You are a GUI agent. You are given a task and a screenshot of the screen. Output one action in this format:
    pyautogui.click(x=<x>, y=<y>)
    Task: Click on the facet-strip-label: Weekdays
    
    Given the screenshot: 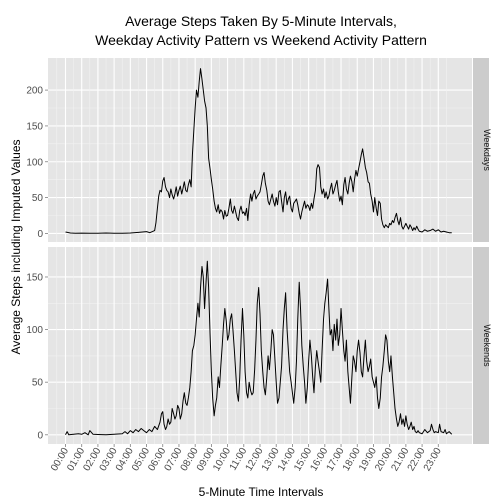 What is the action you would take?
    pyautogui.click(x=487, y=150)
    